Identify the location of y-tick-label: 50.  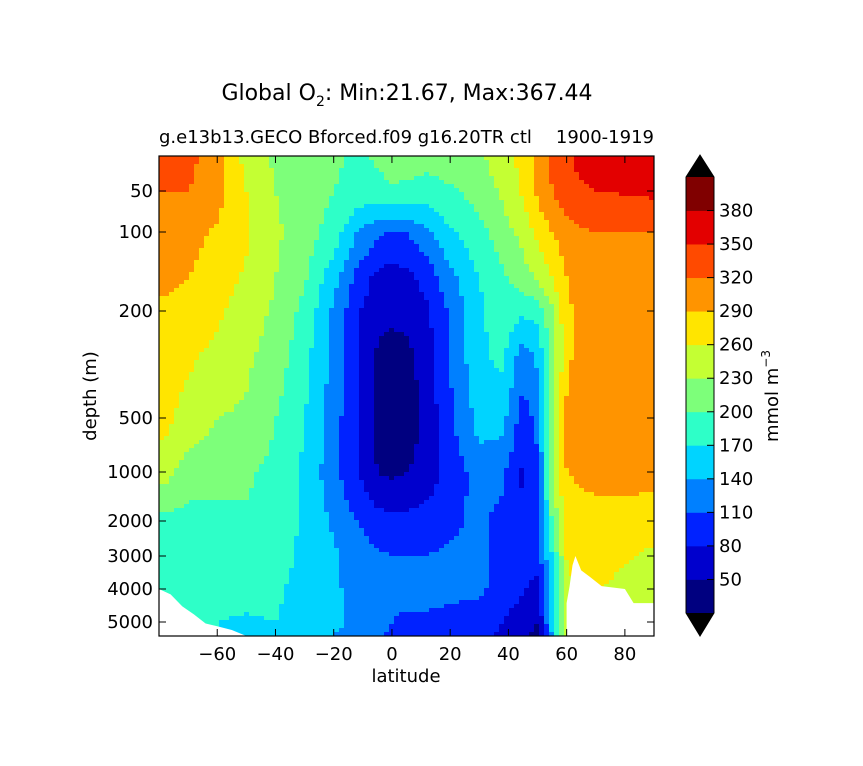
(141, 191).